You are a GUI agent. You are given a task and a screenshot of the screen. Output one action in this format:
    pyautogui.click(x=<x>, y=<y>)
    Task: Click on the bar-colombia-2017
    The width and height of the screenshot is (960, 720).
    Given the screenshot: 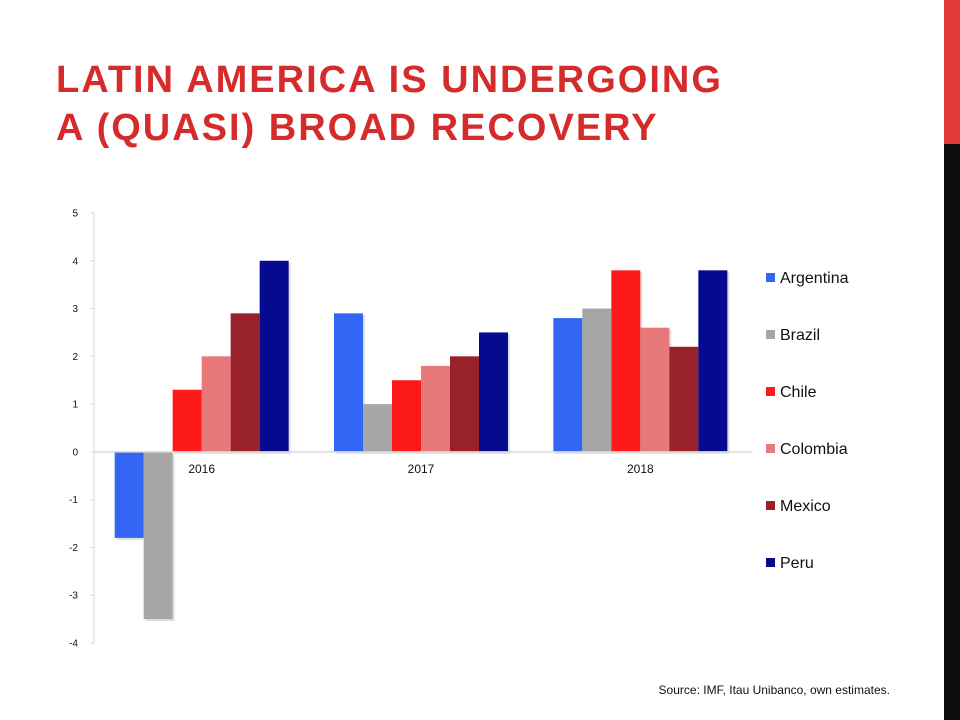 What is the action you would take?
    pyautogui.click(x=435, y=408)
    